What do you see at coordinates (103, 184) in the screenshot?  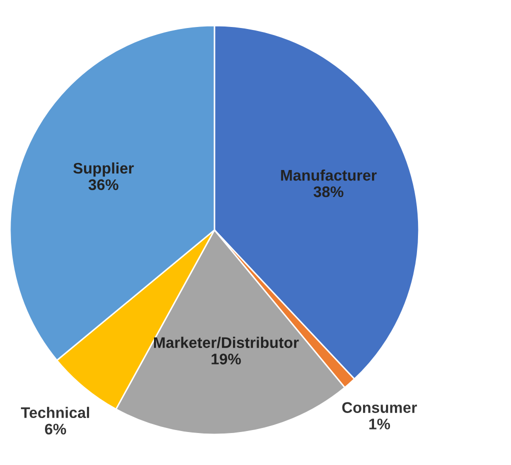 I see `data-label: 36%` at bounding box center [103, 184].